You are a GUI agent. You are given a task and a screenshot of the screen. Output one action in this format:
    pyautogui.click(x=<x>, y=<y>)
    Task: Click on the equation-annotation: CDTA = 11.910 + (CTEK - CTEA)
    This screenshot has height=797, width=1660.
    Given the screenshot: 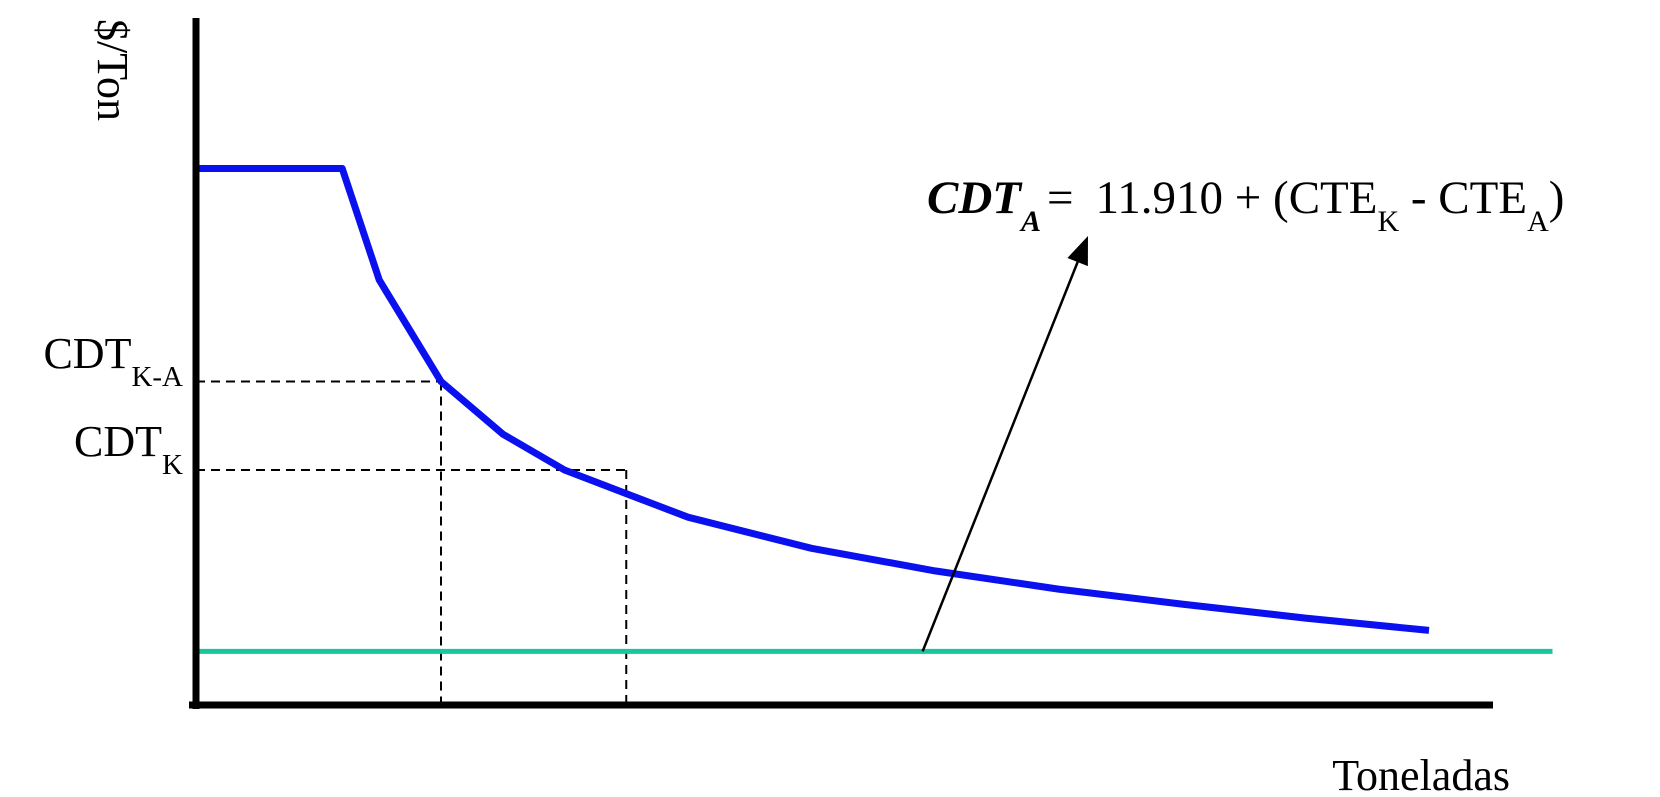 What is the action you would take?
    pyautogui.click(x=1245, y=205)
    